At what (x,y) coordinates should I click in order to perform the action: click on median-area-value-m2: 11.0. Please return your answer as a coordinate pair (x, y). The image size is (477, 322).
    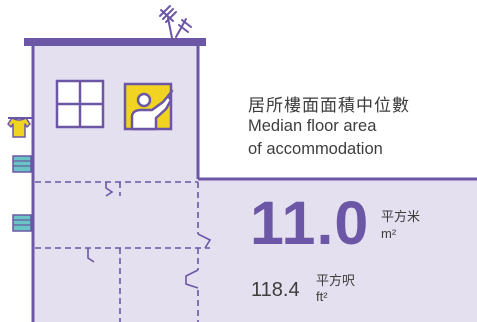
    Looking at the image, I should click on (310, 223).